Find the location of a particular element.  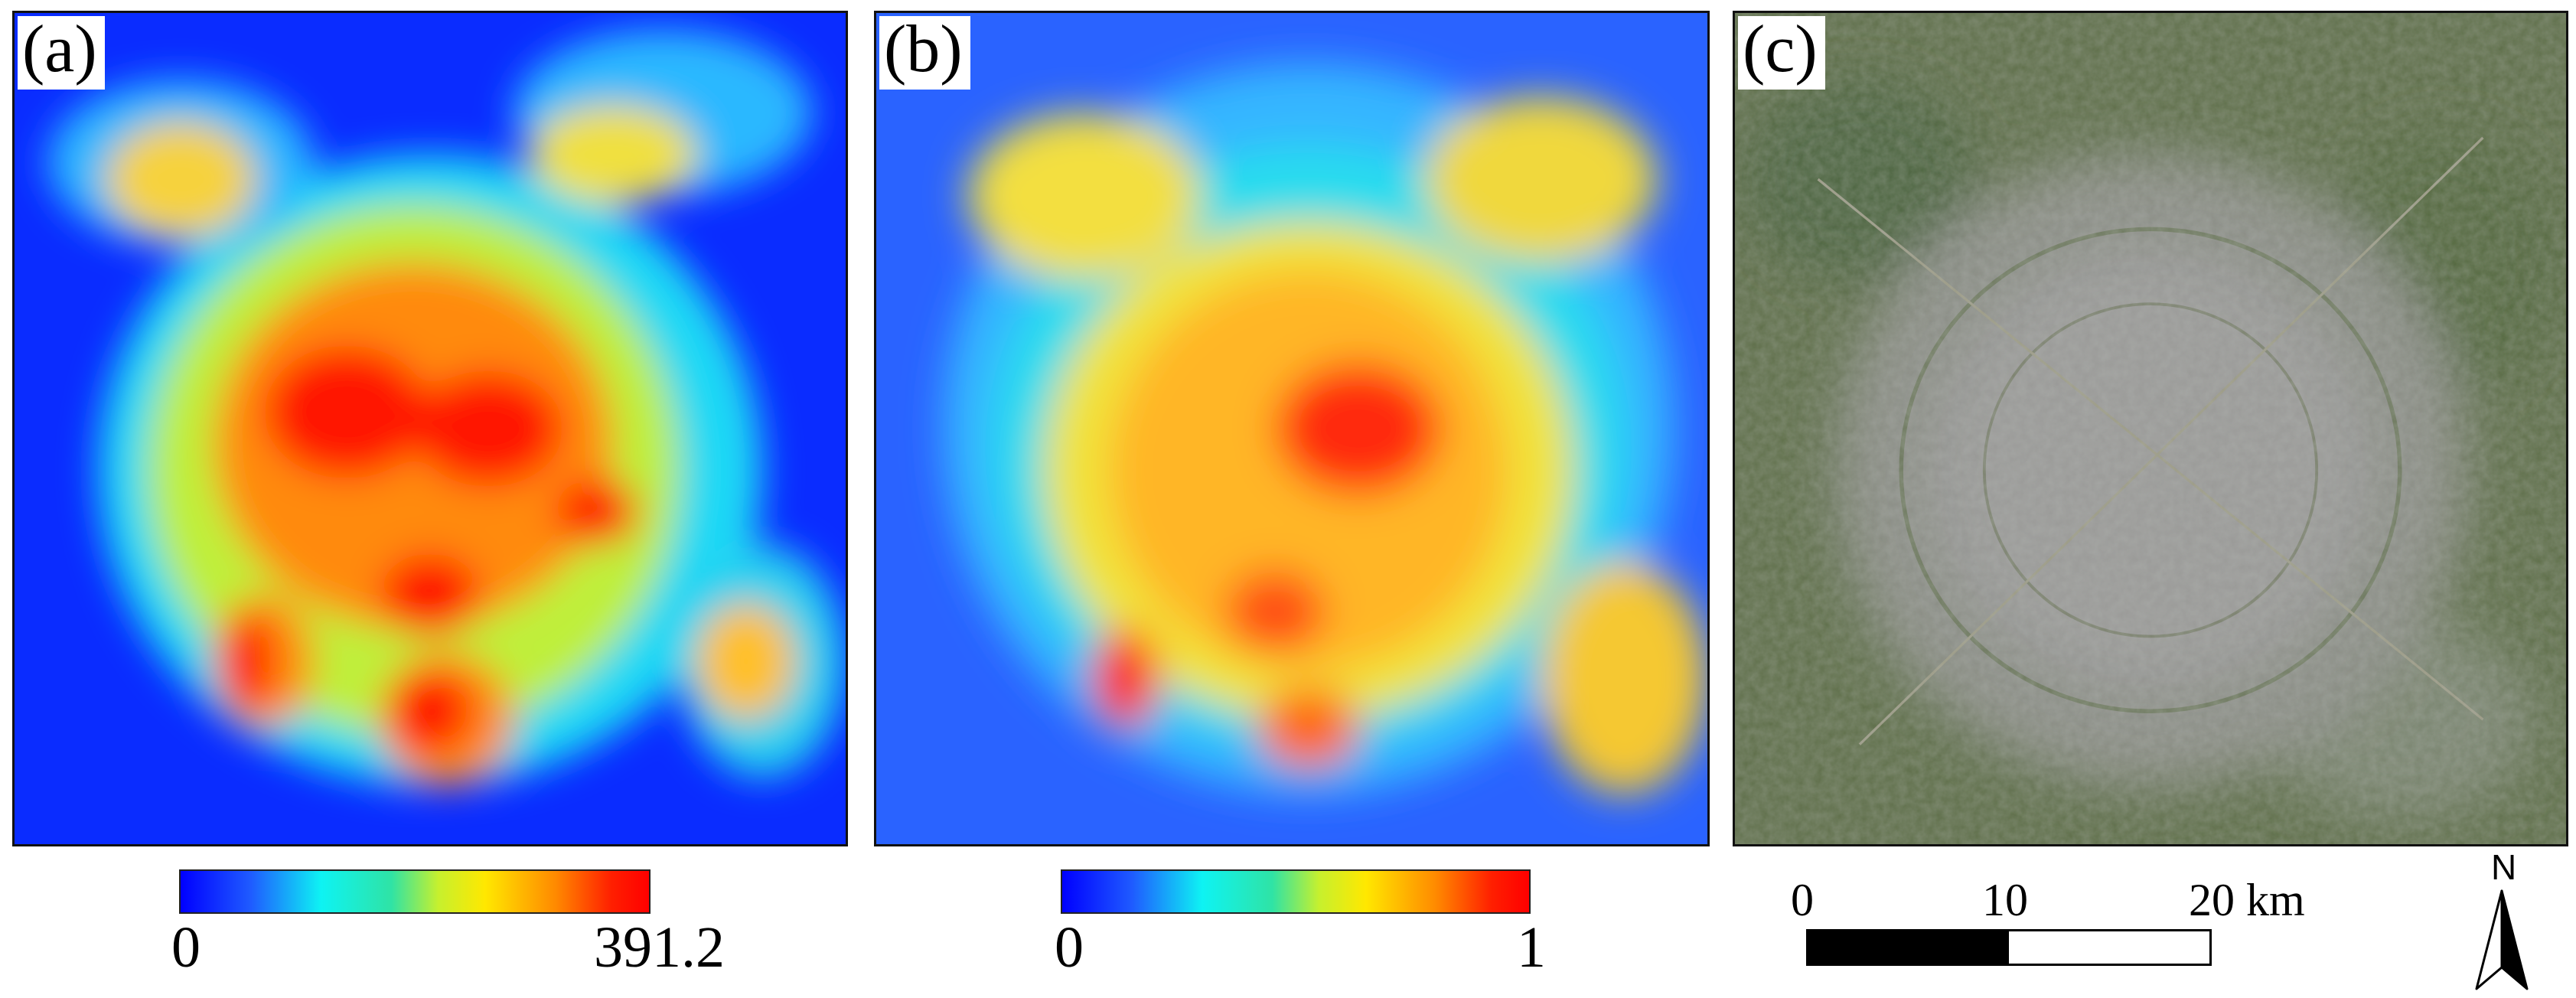

colorbar-a-max-label: 391.2 is located at coordinates (659, 947).